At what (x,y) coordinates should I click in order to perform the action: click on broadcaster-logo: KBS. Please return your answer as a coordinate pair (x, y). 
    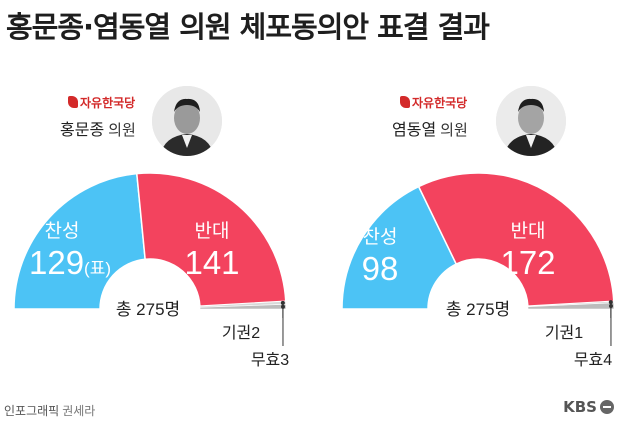
    Looking at the image, I should click on (588, 407).